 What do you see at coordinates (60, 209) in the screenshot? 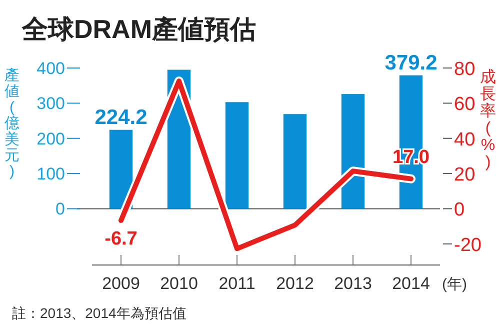
I see `y-tick-label: 0` at bounding box center [60, 209].